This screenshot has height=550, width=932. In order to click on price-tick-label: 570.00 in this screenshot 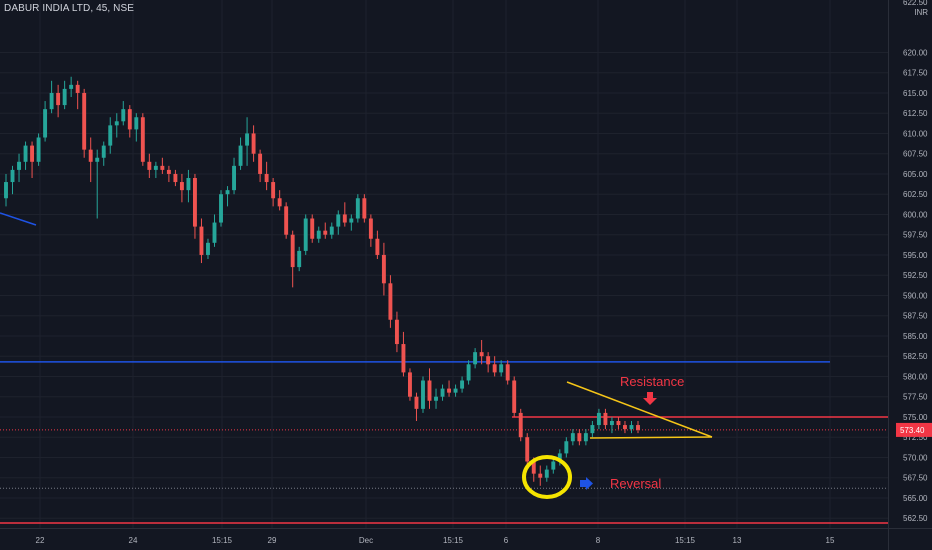, I will do `click(915, 457)`.